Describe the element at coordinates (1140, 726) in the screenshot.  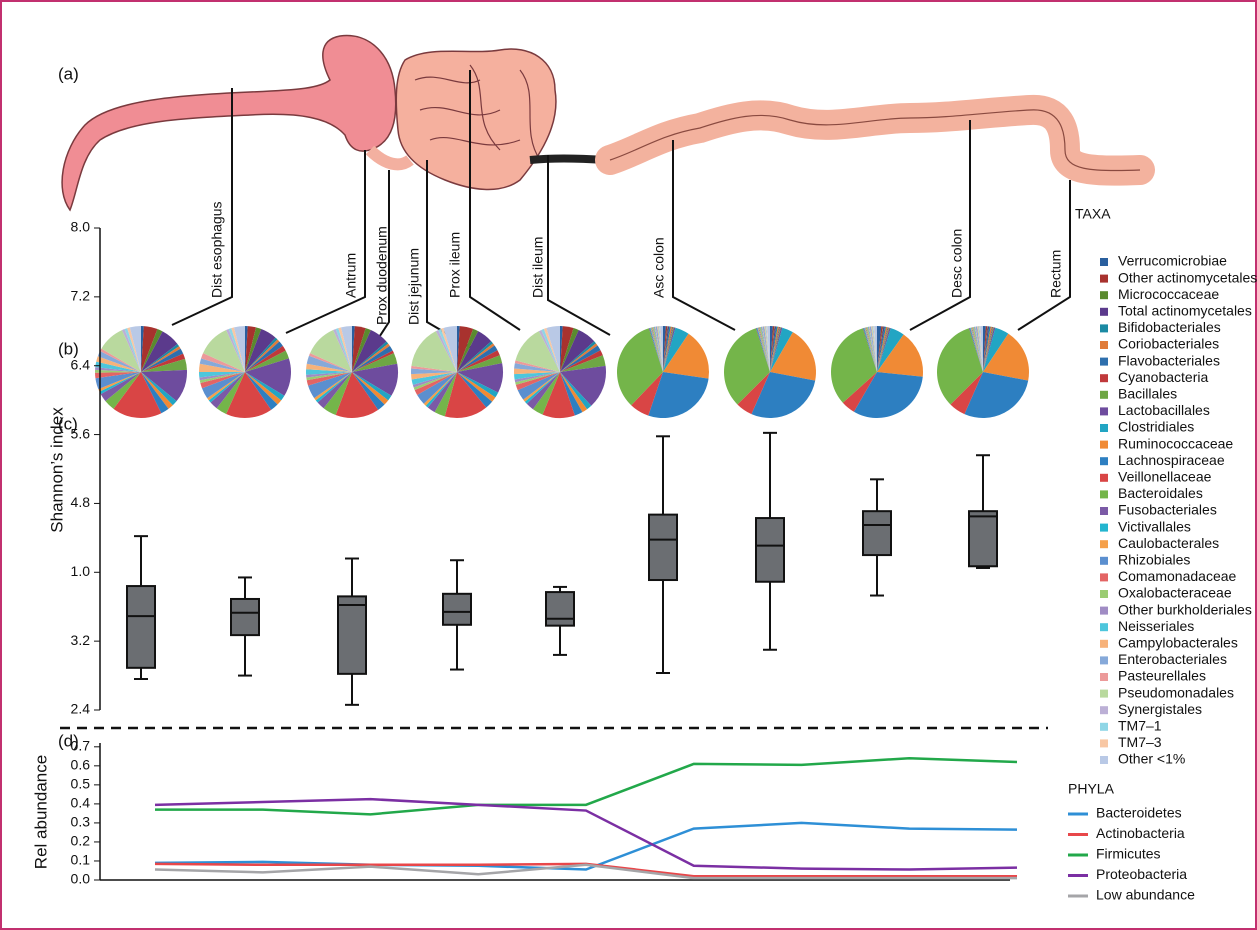
I see `legend-label: TM7–1` at that location.